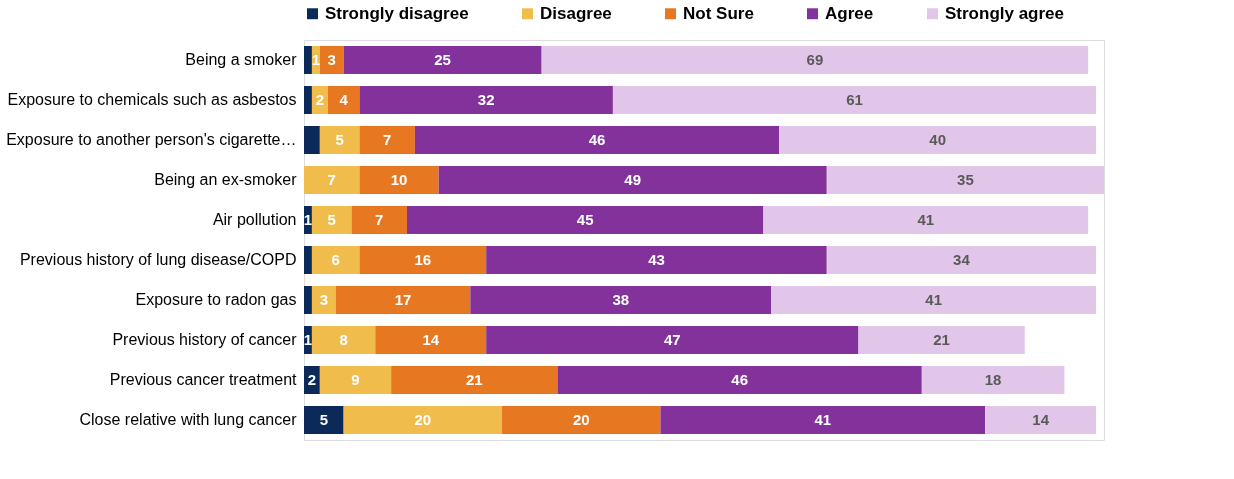  I want to click on data-label: 4, so click(344, 99).